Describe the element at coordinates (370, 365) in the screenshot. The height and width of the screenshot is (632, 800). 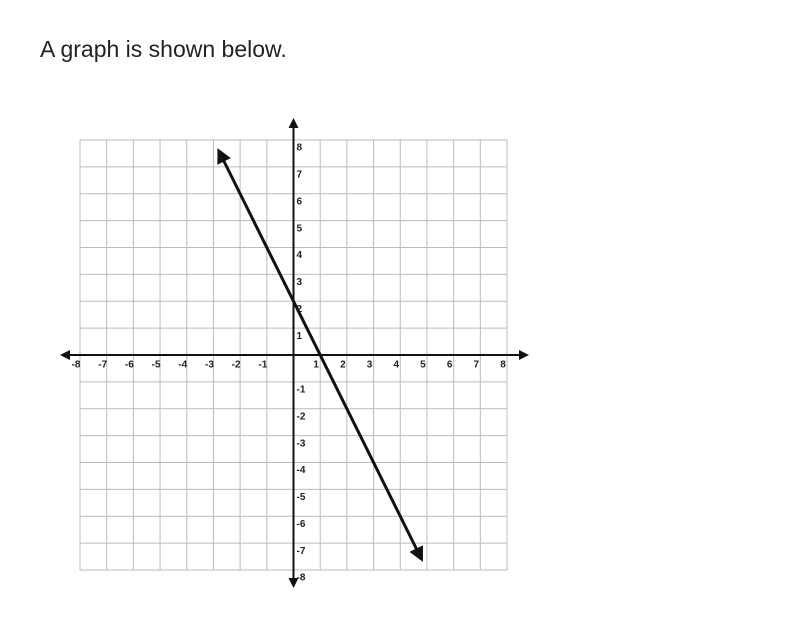
I see `x-tick-label: 3` at that location.